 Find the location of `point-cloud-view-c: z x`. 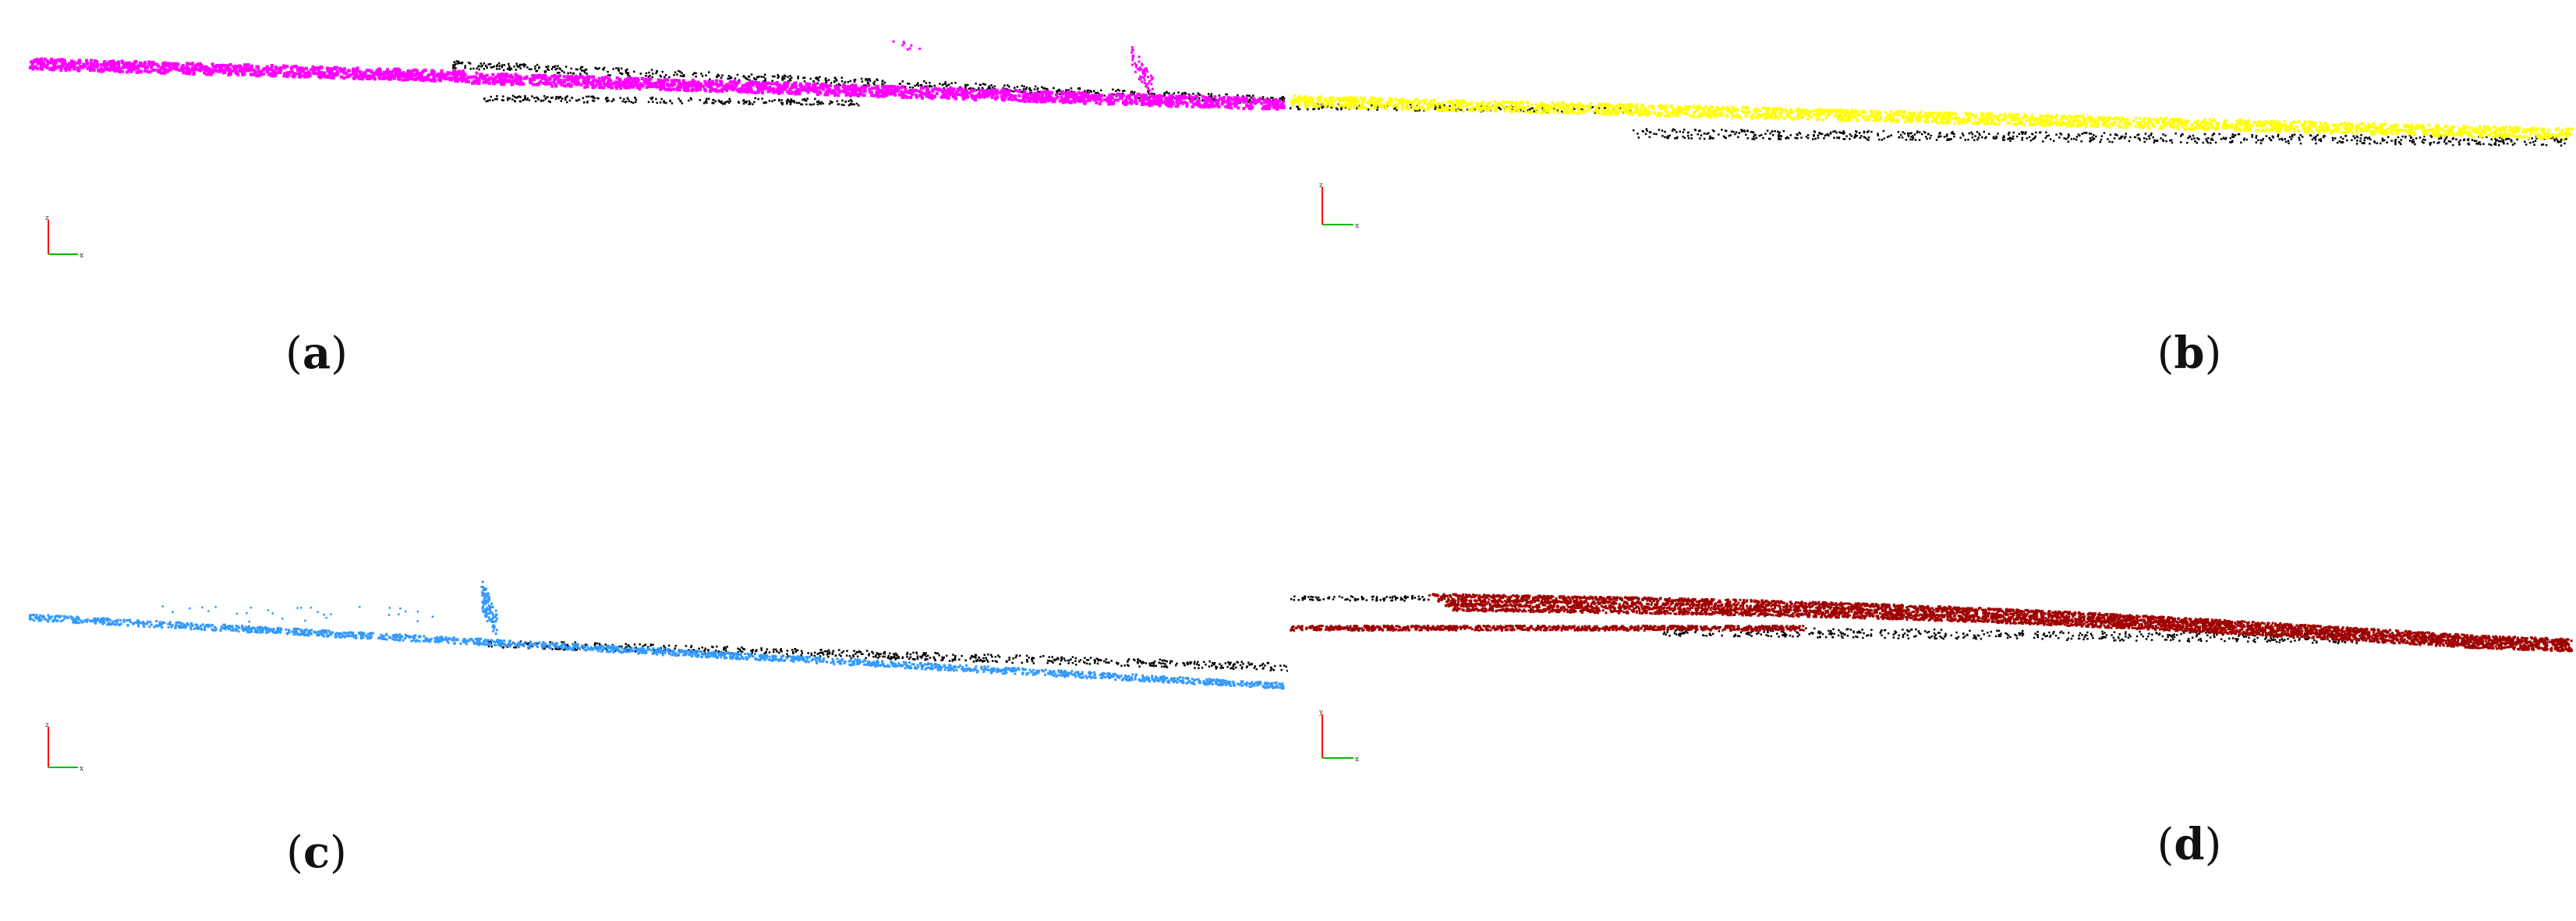

point-cloud-view-c: z x is located at coordinates (658, 676).